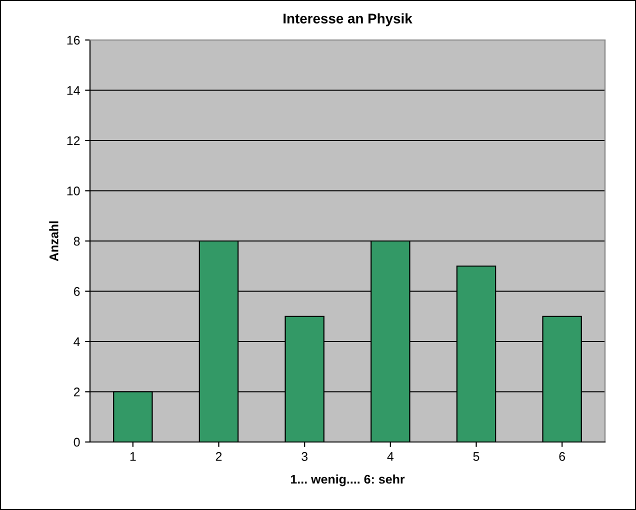 Image resolution: width=636 pixels, height=510 pixels. Describe the element at coordinates (73, 40) in the screenshot. I see `y-tick-label: 16` at that location.